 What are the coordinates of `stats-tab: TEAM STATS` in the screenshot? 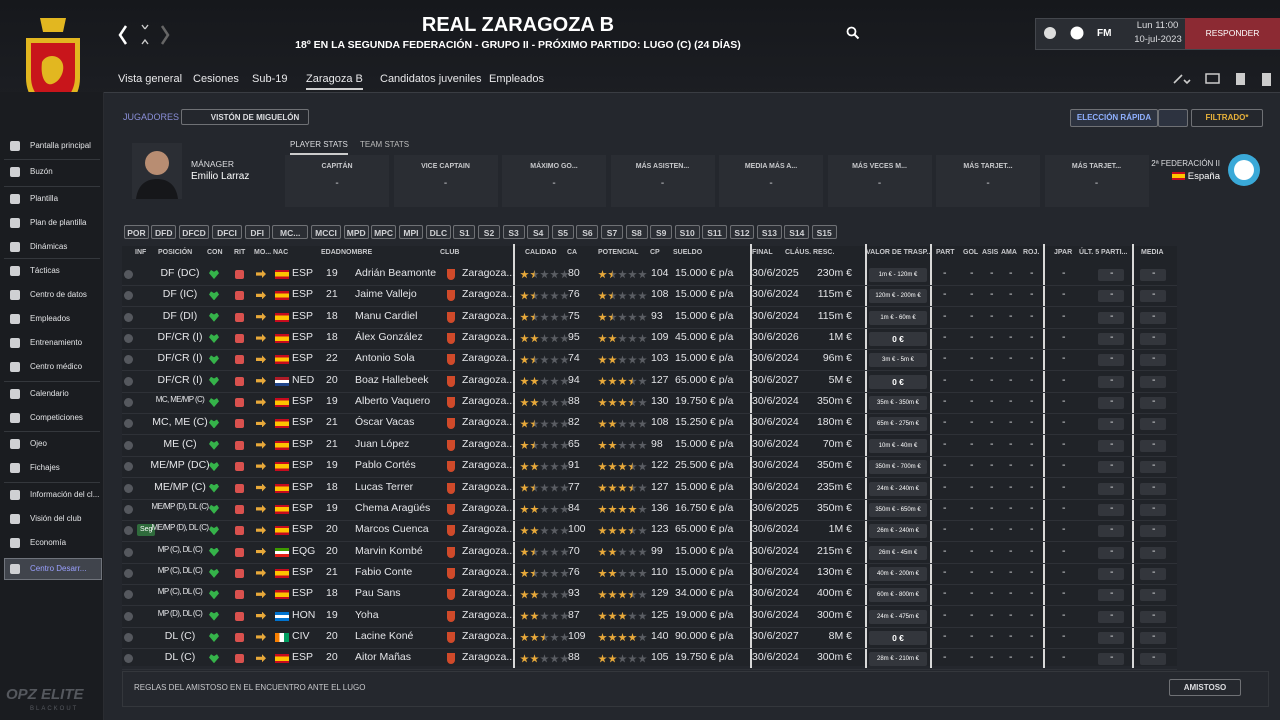 It's located at (385, 144).